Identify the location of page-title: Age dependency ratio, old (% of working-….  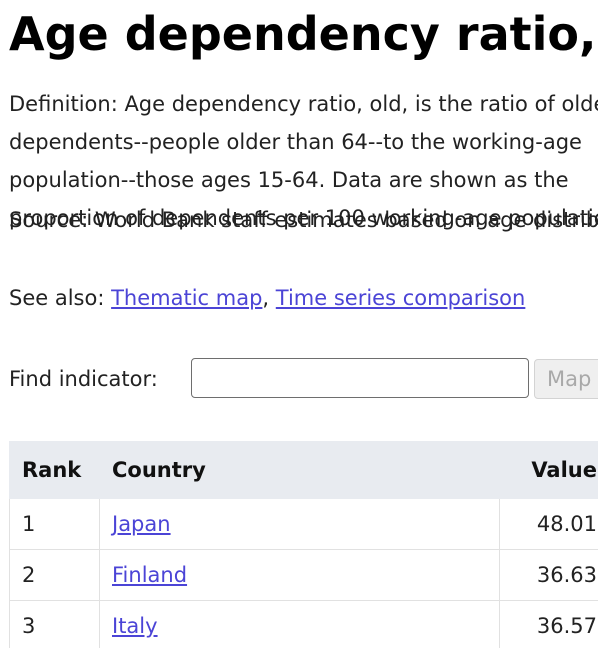
(303, 34).